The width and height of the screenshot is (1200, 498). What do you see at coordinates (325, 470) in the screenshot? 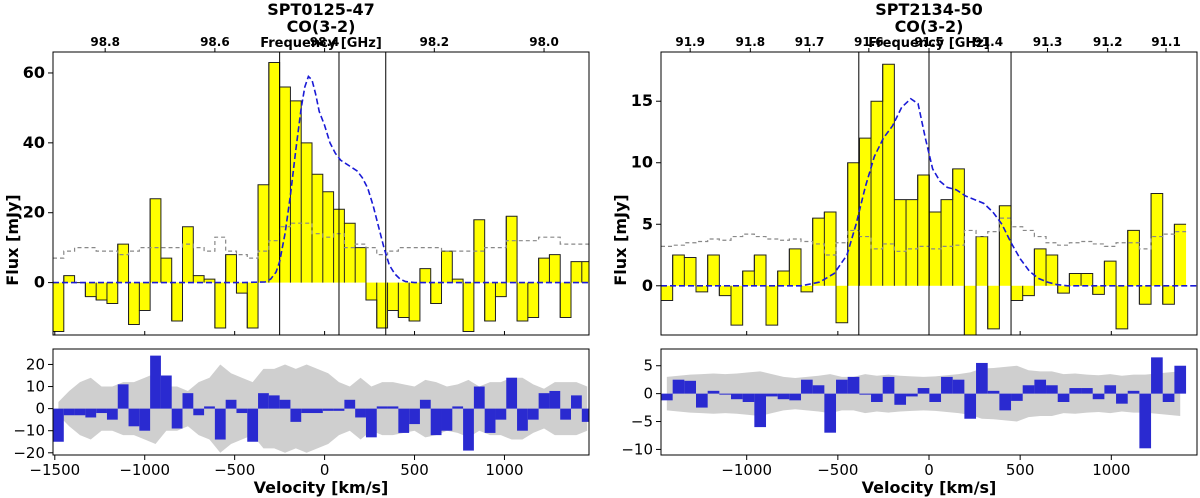
I see `x-tick-label: 0` at bounding box center [325, 470].